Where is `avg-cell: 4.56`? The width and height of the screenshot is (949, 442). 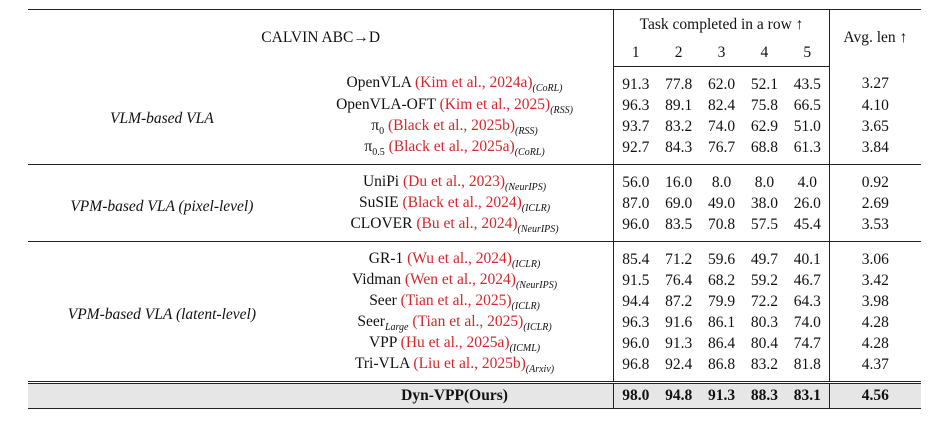 avg-cell: 4.56 is located at coordinates (874, 395).